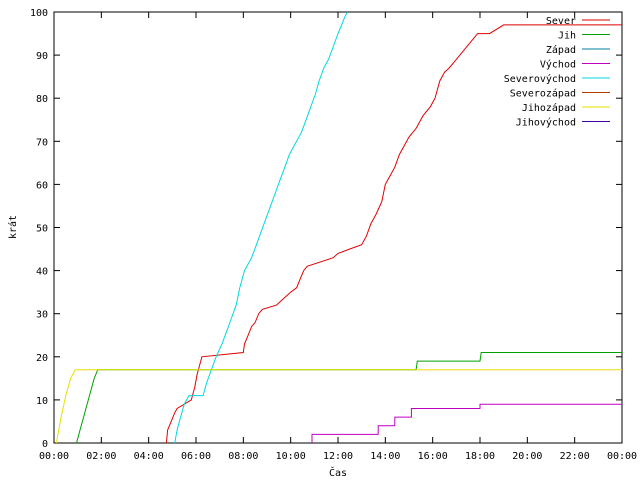  What do you see at coordinates (42, 229) in the screenshot?
I see `y-tick-label: 50` at bounding box center [42, 229].